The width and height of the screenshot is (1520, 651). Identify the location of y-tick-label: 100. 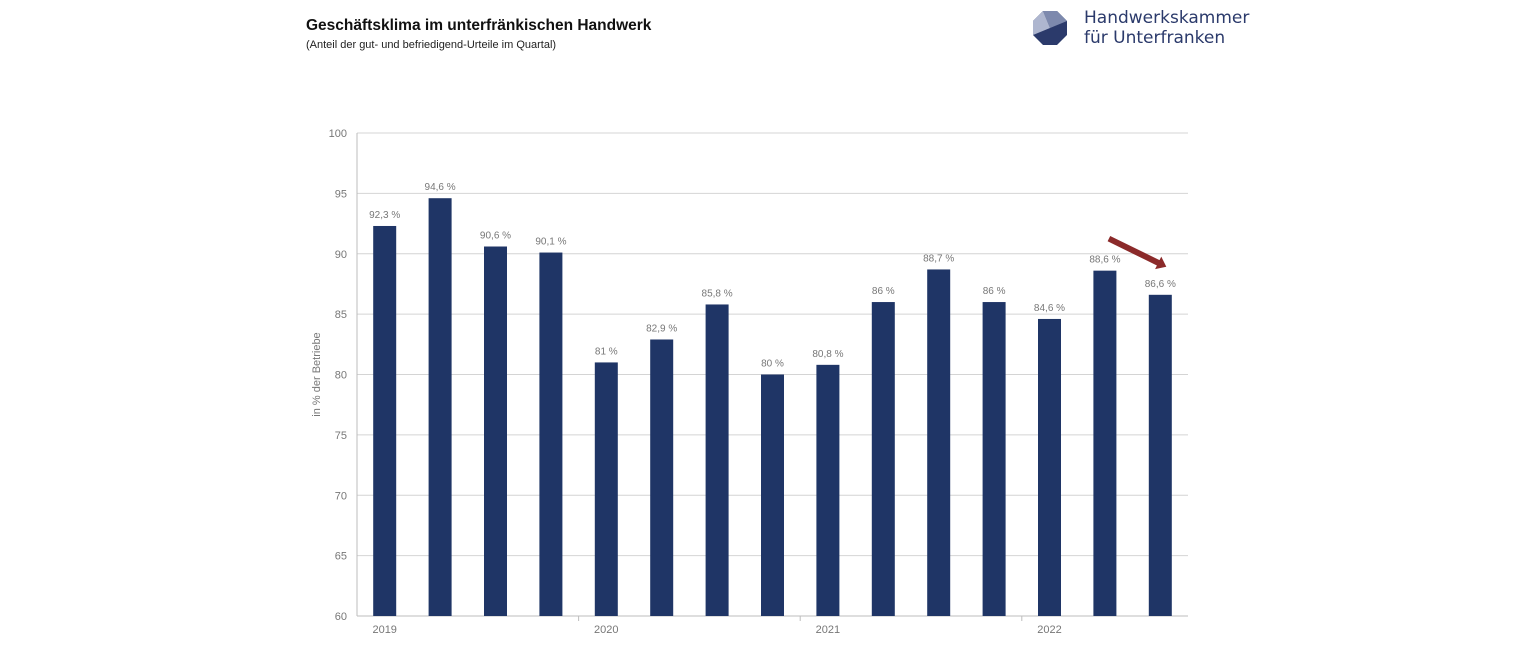
(338, 134).